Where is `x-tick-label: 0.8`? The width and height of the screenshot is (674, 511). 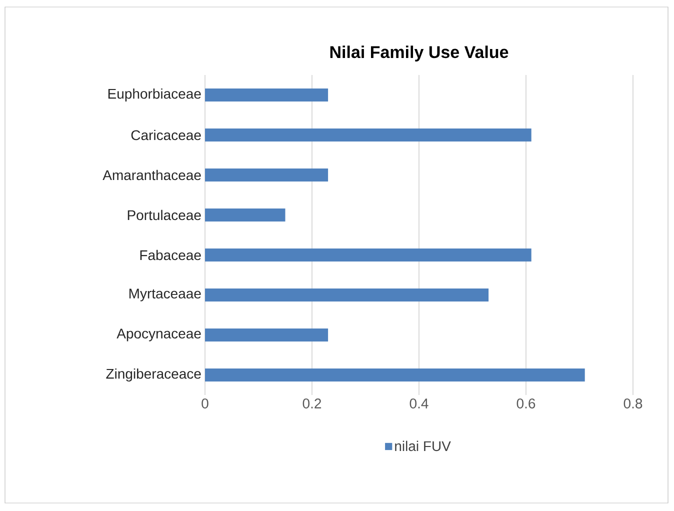
x-tick-label: 0.8 is located at coordinates (633, 403).